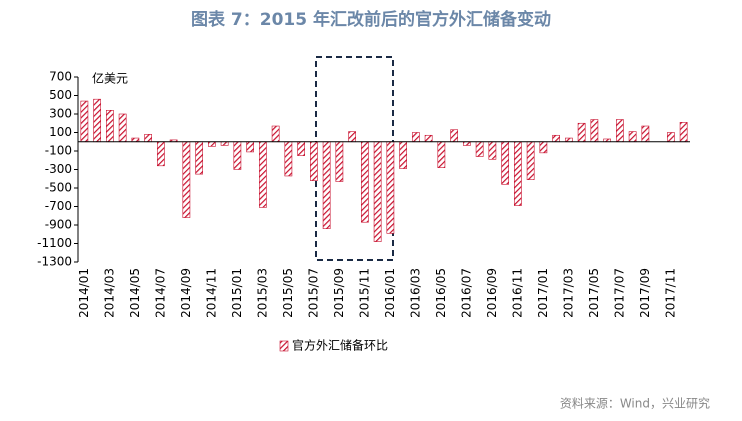 This screenshot has width=742, height=421. I want to click on y-tick-label: 100, so click(60, 132).